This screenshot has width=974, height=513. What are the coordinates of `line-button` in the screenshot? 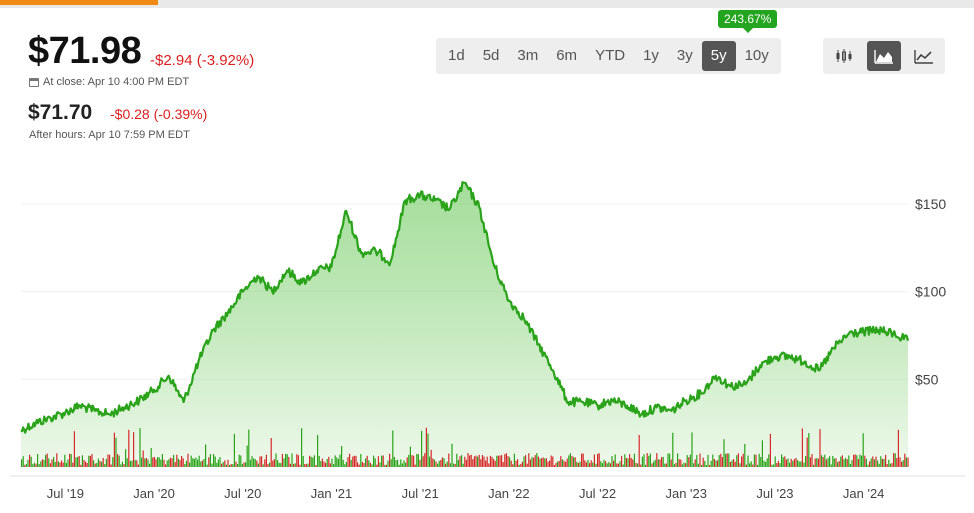 It's located at (924, 56).